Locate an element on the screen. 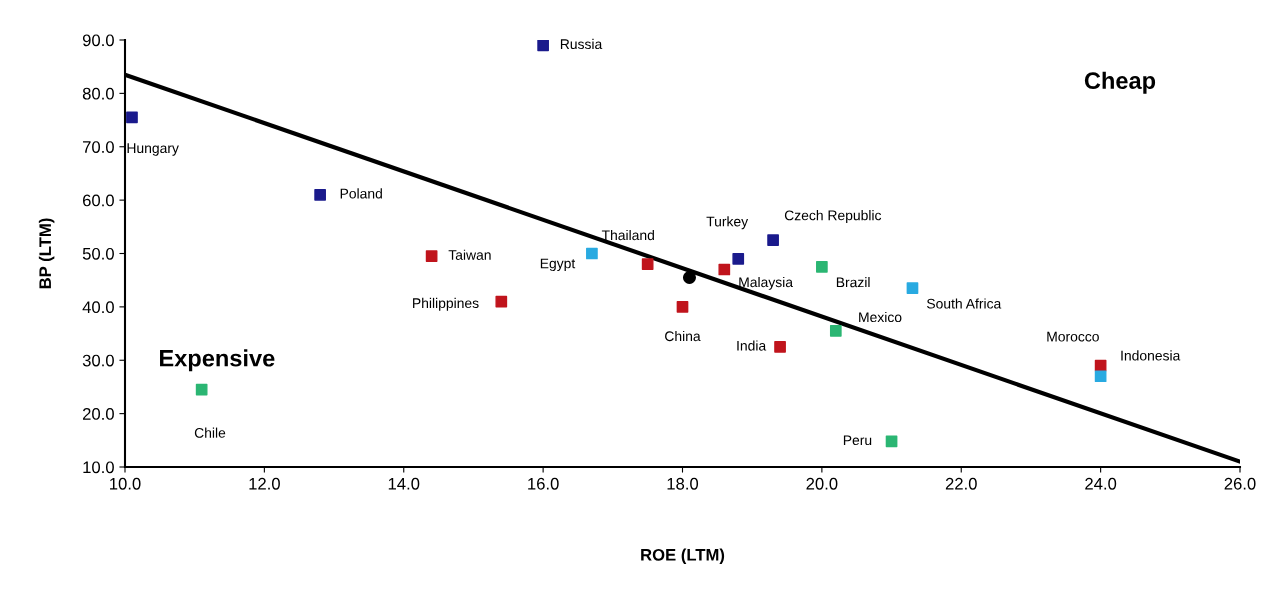  x-tick-label: 26.0 is located at coordinates (1240, 483).